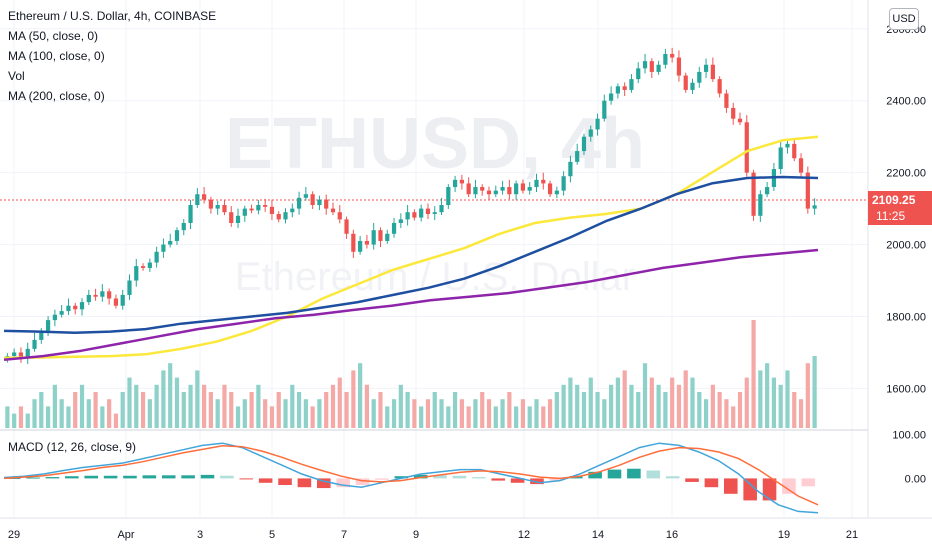  I want to click on indicator-ma50-label: MA (50, close, 0), so click(53, 36).